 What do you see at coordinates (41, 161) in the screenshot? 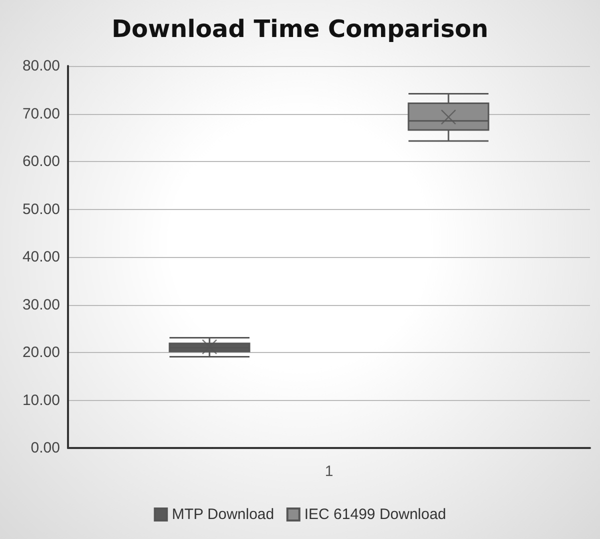
I see `y-tick-label: 60.00` at bounding box center [41, 161].